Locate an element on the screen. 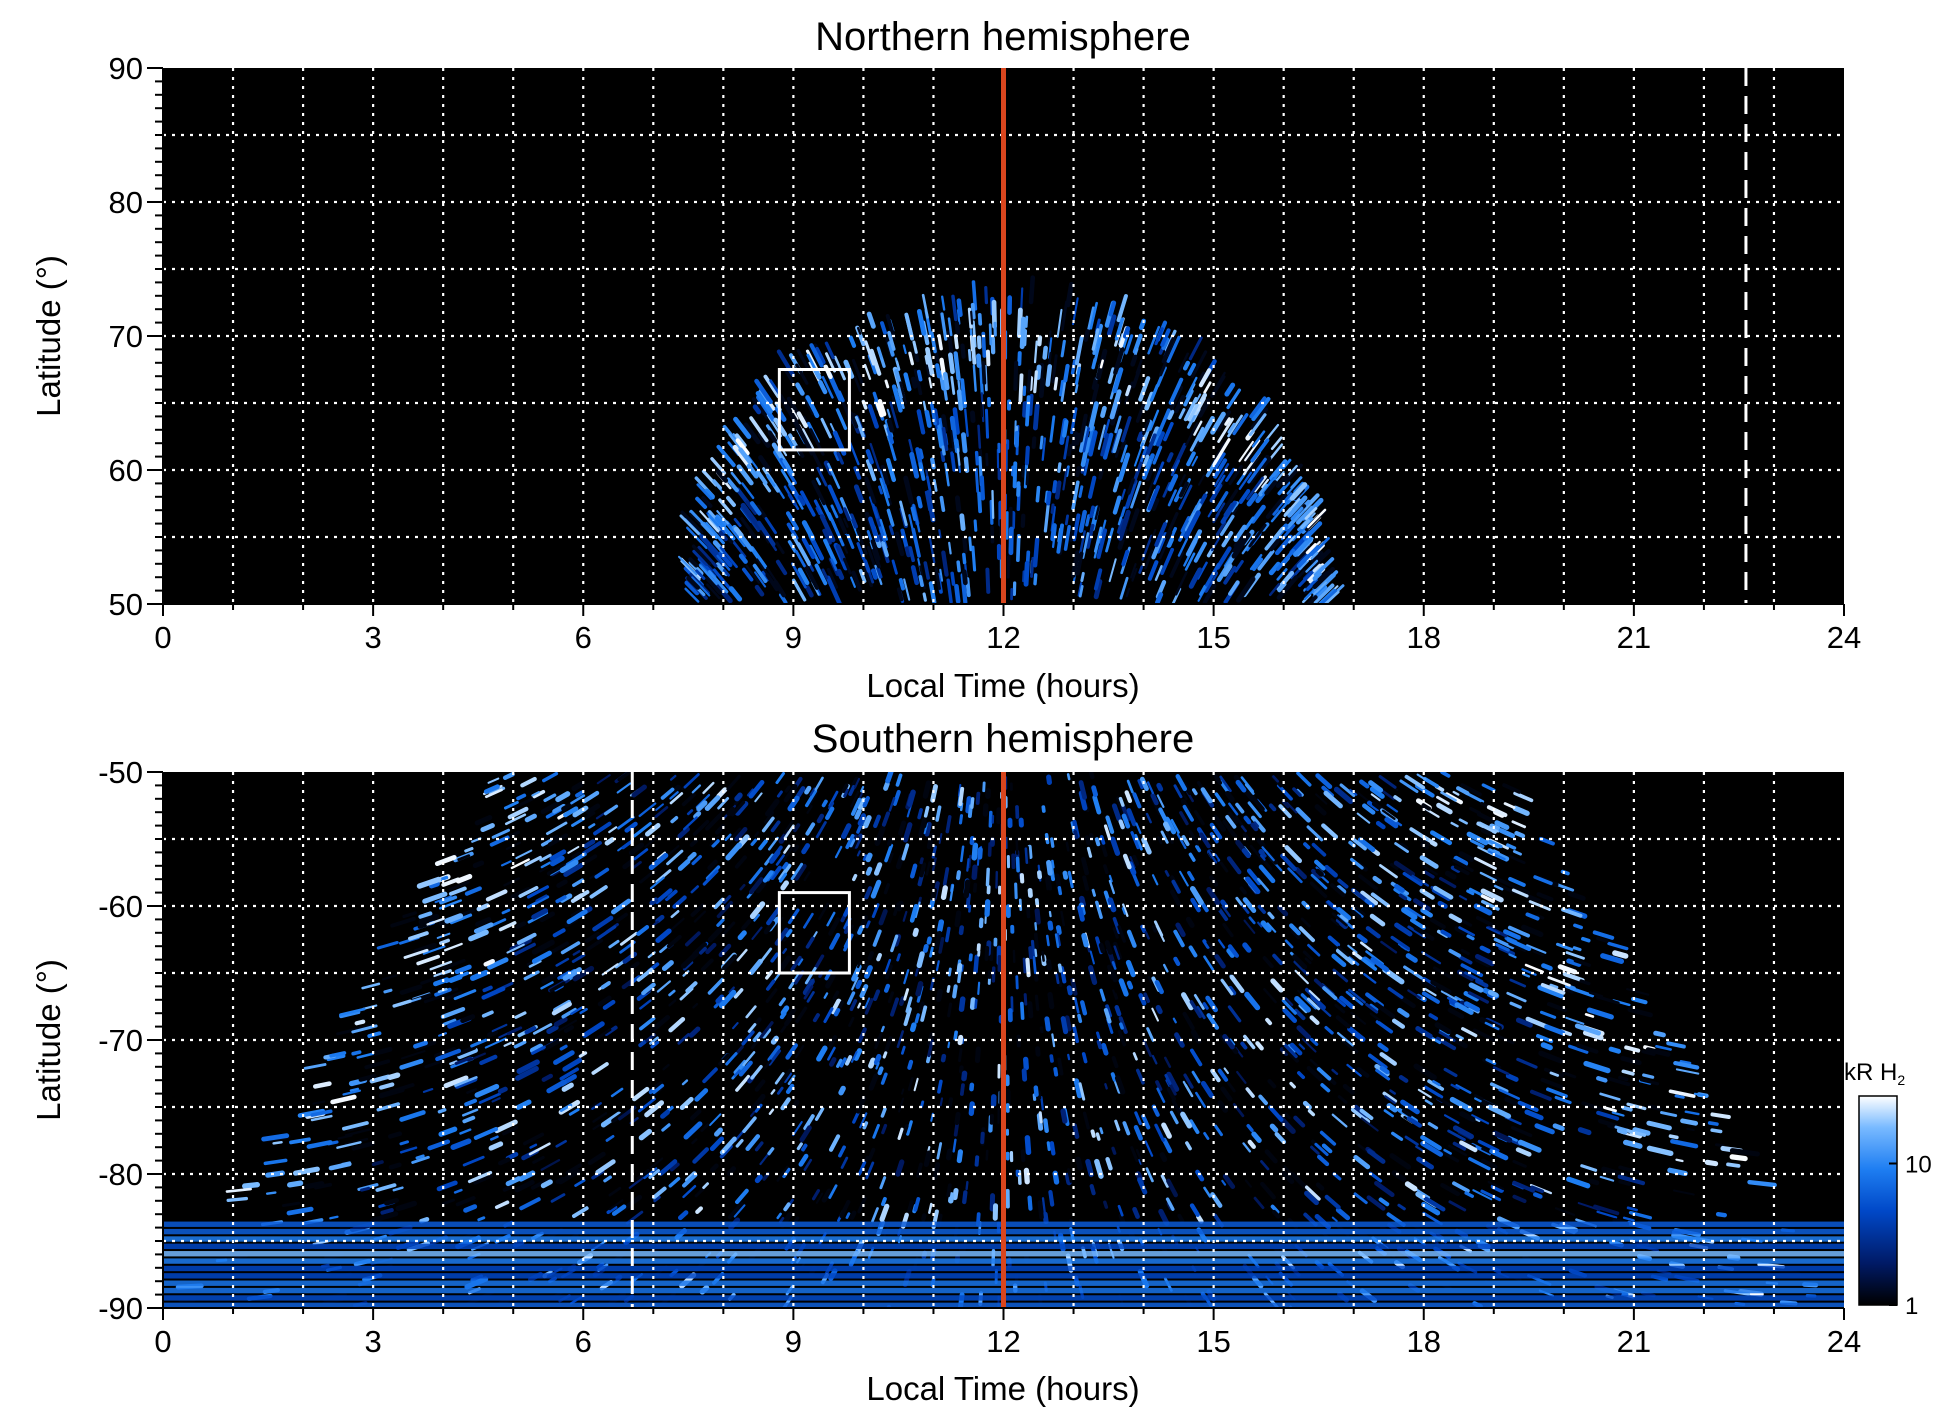 Image resolution: width=1950 pixels, height=1423 pixels. x-tick-label: 9 is located at coordinates (793, 637).